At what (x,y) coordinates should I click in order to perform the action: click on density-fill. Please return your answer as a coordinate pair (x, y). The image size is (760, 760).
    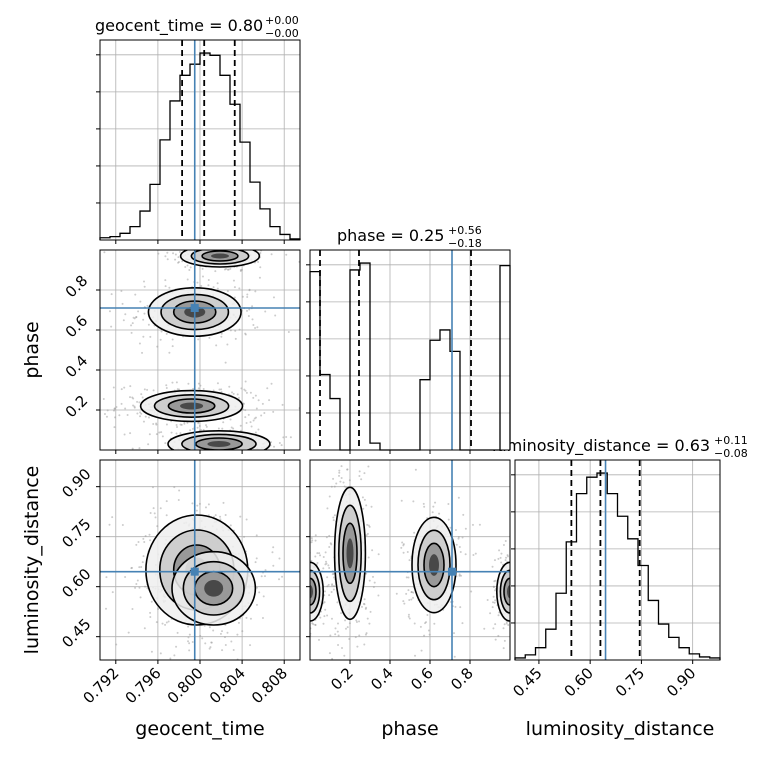
    Looking at the image, I should click on (219, 444).